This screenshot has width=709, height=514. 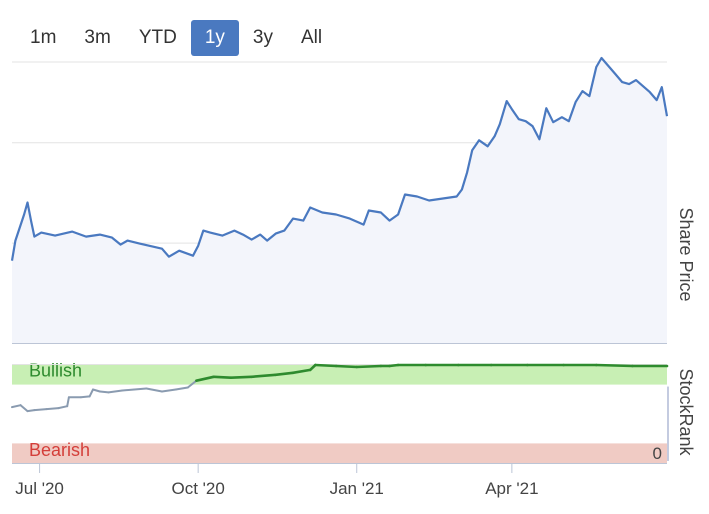 What do you see at coordinates (59, 450) in the screenshot?
I see `bearish-label: Bearish` at bounding box center [59, 450].